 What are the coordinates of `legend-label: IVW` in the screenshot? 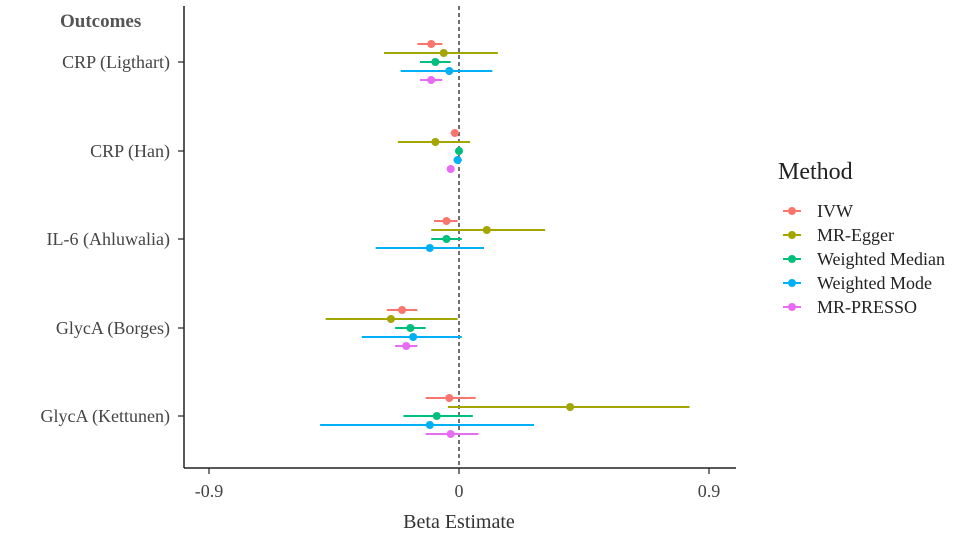 It's located at (835, 211).